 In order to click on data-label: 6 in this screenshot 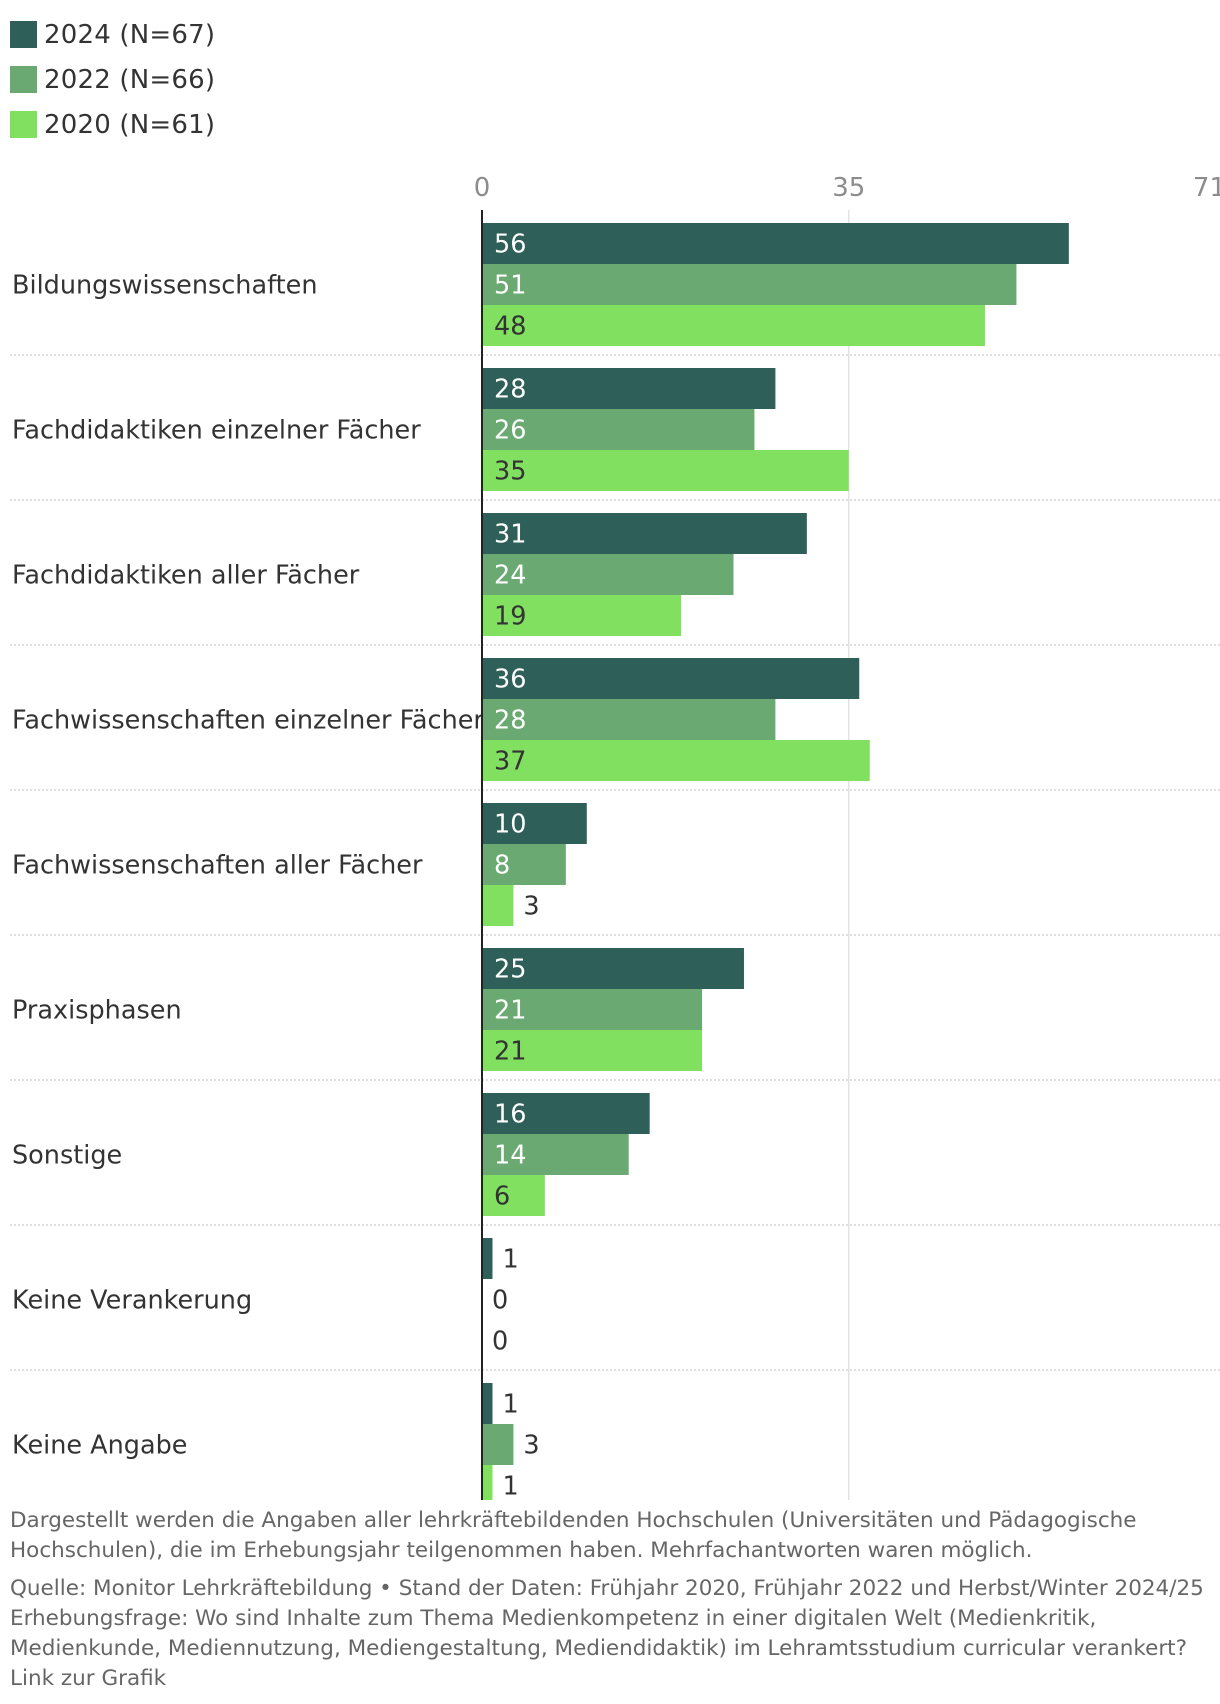, I will do `click(502, 1197)`.